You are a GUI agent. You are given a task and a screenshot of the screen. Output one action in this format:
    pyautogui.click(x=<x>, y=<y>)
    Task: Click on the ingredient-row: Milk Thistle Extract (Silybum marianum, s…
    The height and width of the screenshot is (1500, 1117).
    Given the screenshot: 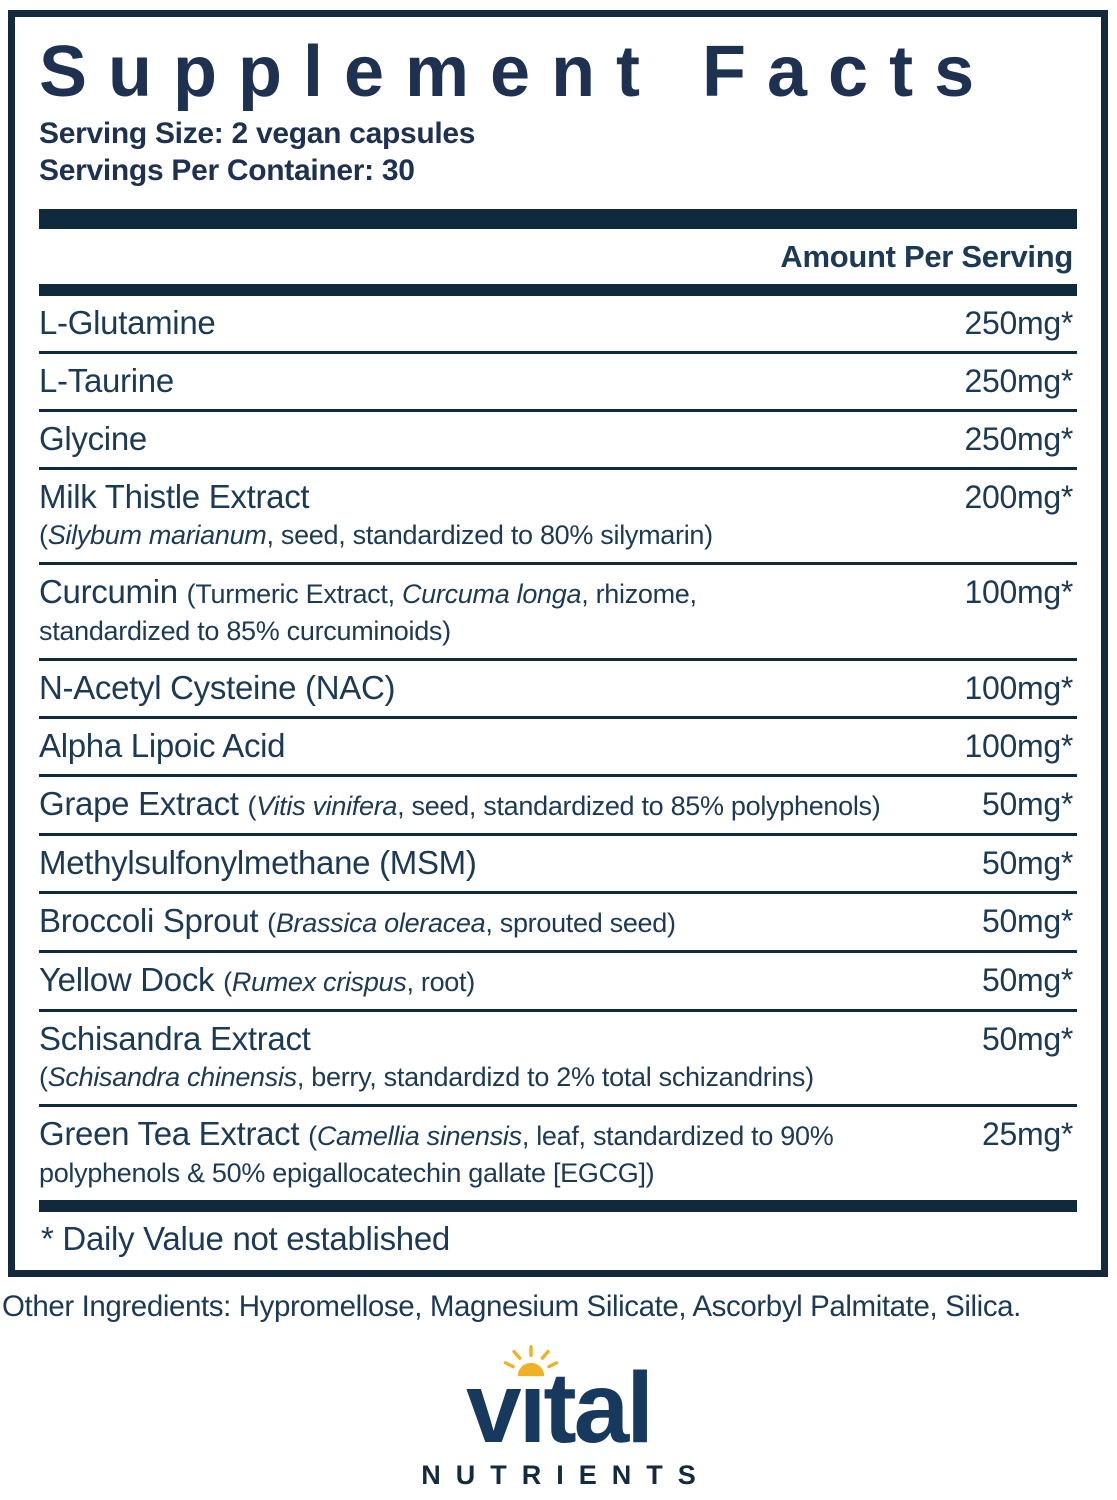 What is the action you would take?
    pyautogui.click(x=558, y=514)
    